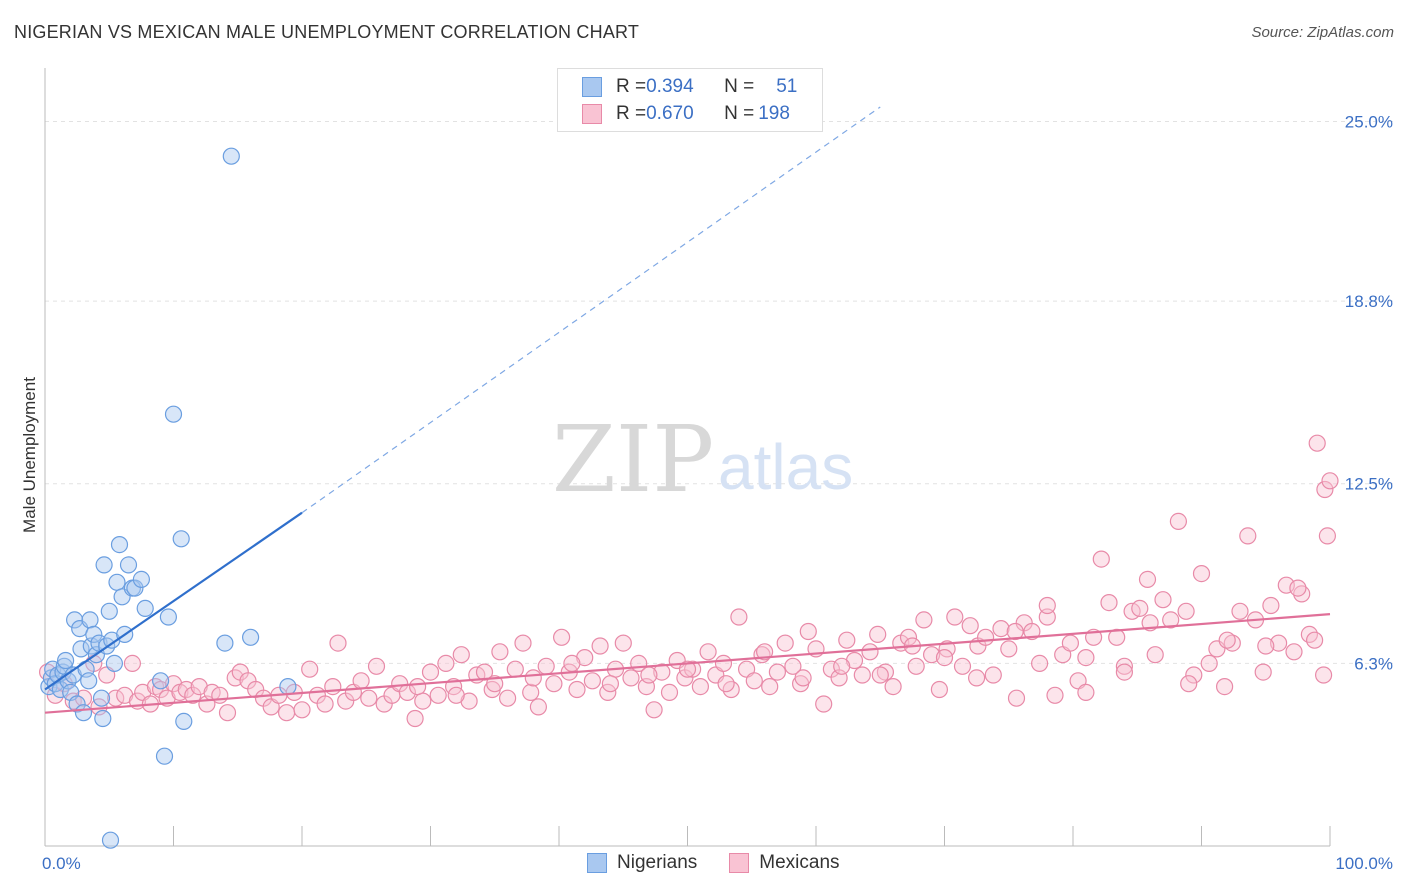 Image resolution: width=1406 pixels, height=892 pixels. I want to click on mexicans-trend-line, so click(687, 663).